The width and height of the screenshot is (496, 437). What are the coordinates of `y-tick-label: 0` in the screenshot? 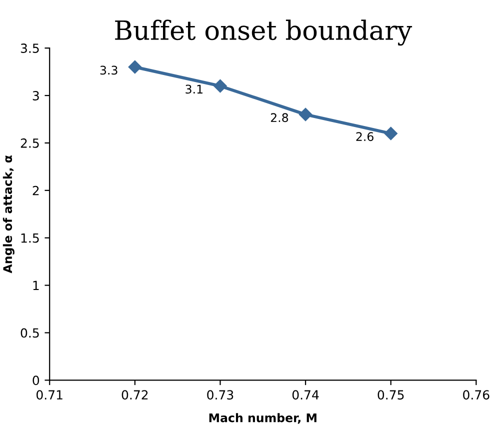 It's located at (36, 381).